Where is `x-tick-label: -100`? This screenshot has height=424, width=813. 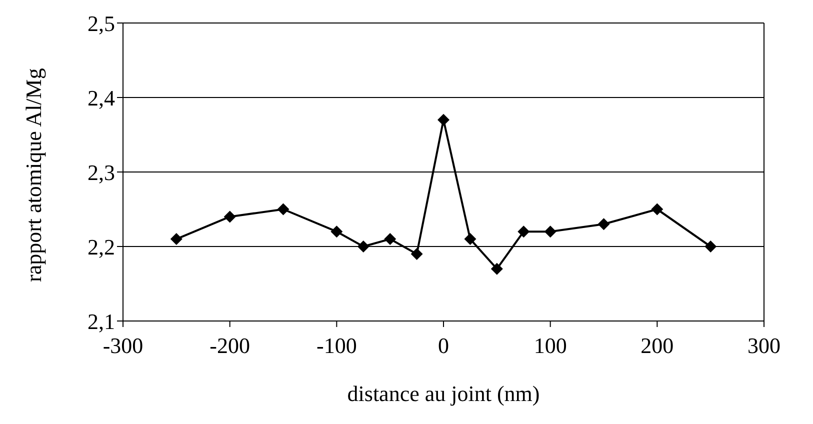 x-tick-label: -100 is located at coordinates (336, 345).